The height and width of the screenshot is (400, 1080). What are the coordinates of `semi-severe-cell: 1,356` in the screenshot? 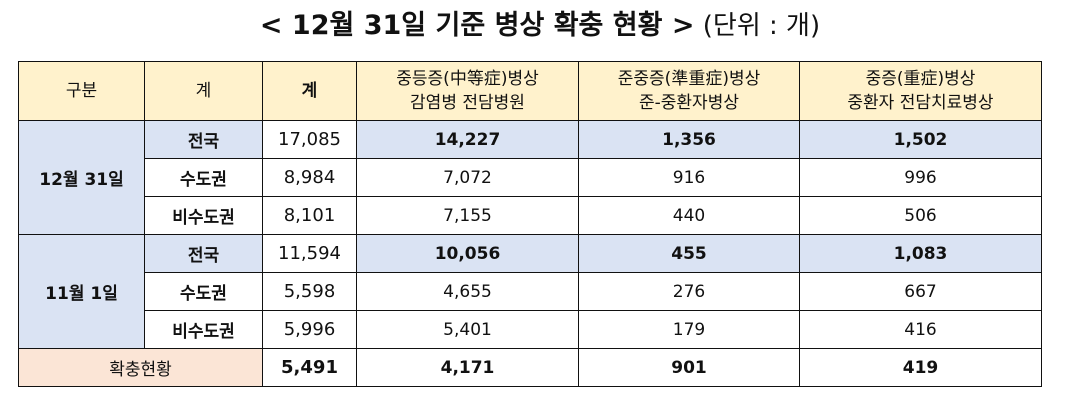 It's located at (689, 139).